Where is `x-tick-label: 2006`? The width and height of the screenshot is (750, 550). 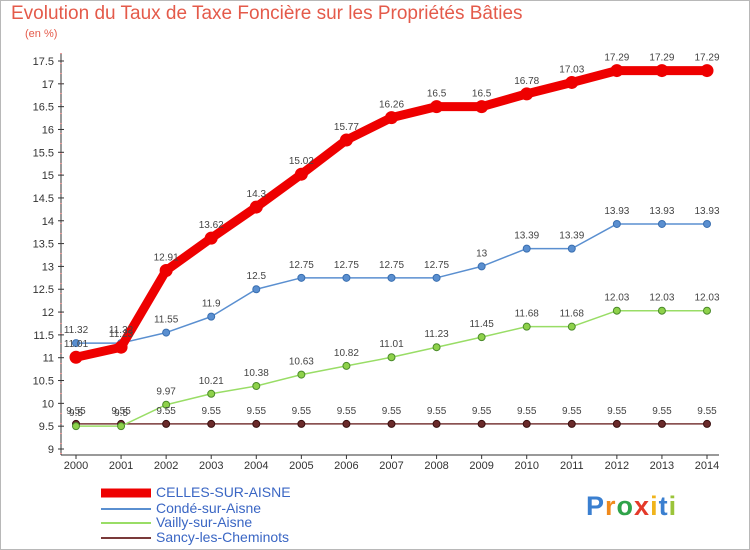 x-tick-label: 2006 is located at coordinates (346, 466).